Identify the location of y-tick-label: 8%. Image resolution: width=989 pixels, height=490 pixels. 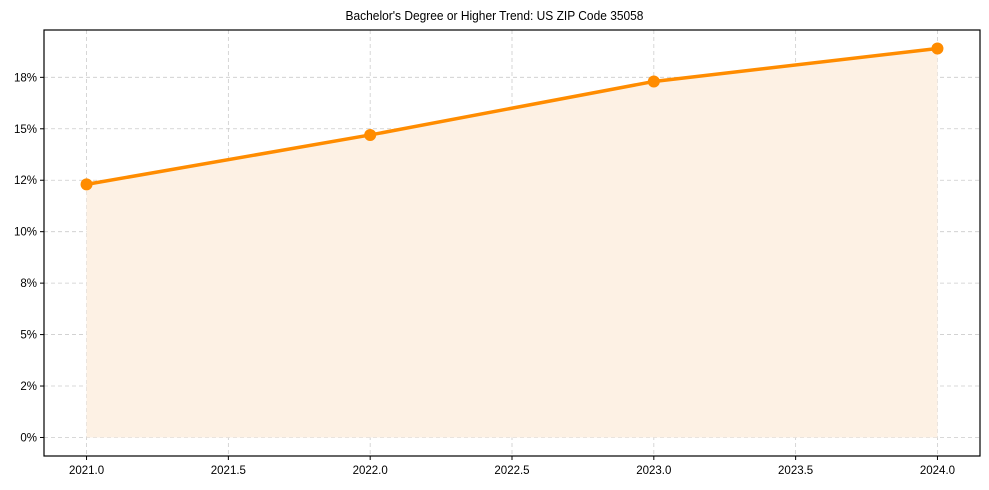
(28, 284).